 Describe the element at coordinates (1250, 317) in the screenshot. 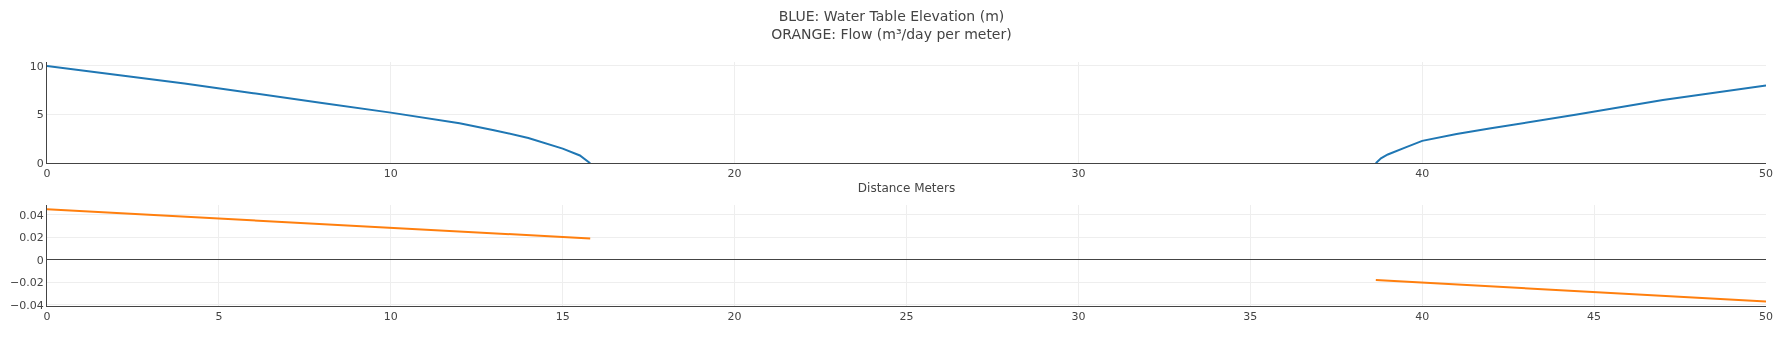

I see `x-tick-label: 35` at that location.